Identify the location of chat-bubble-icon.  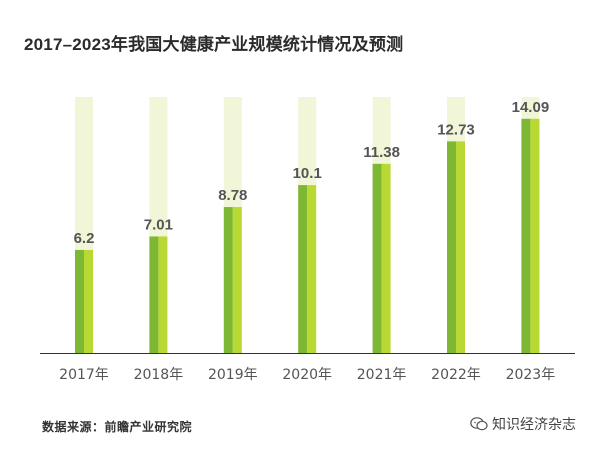
(479, 424).